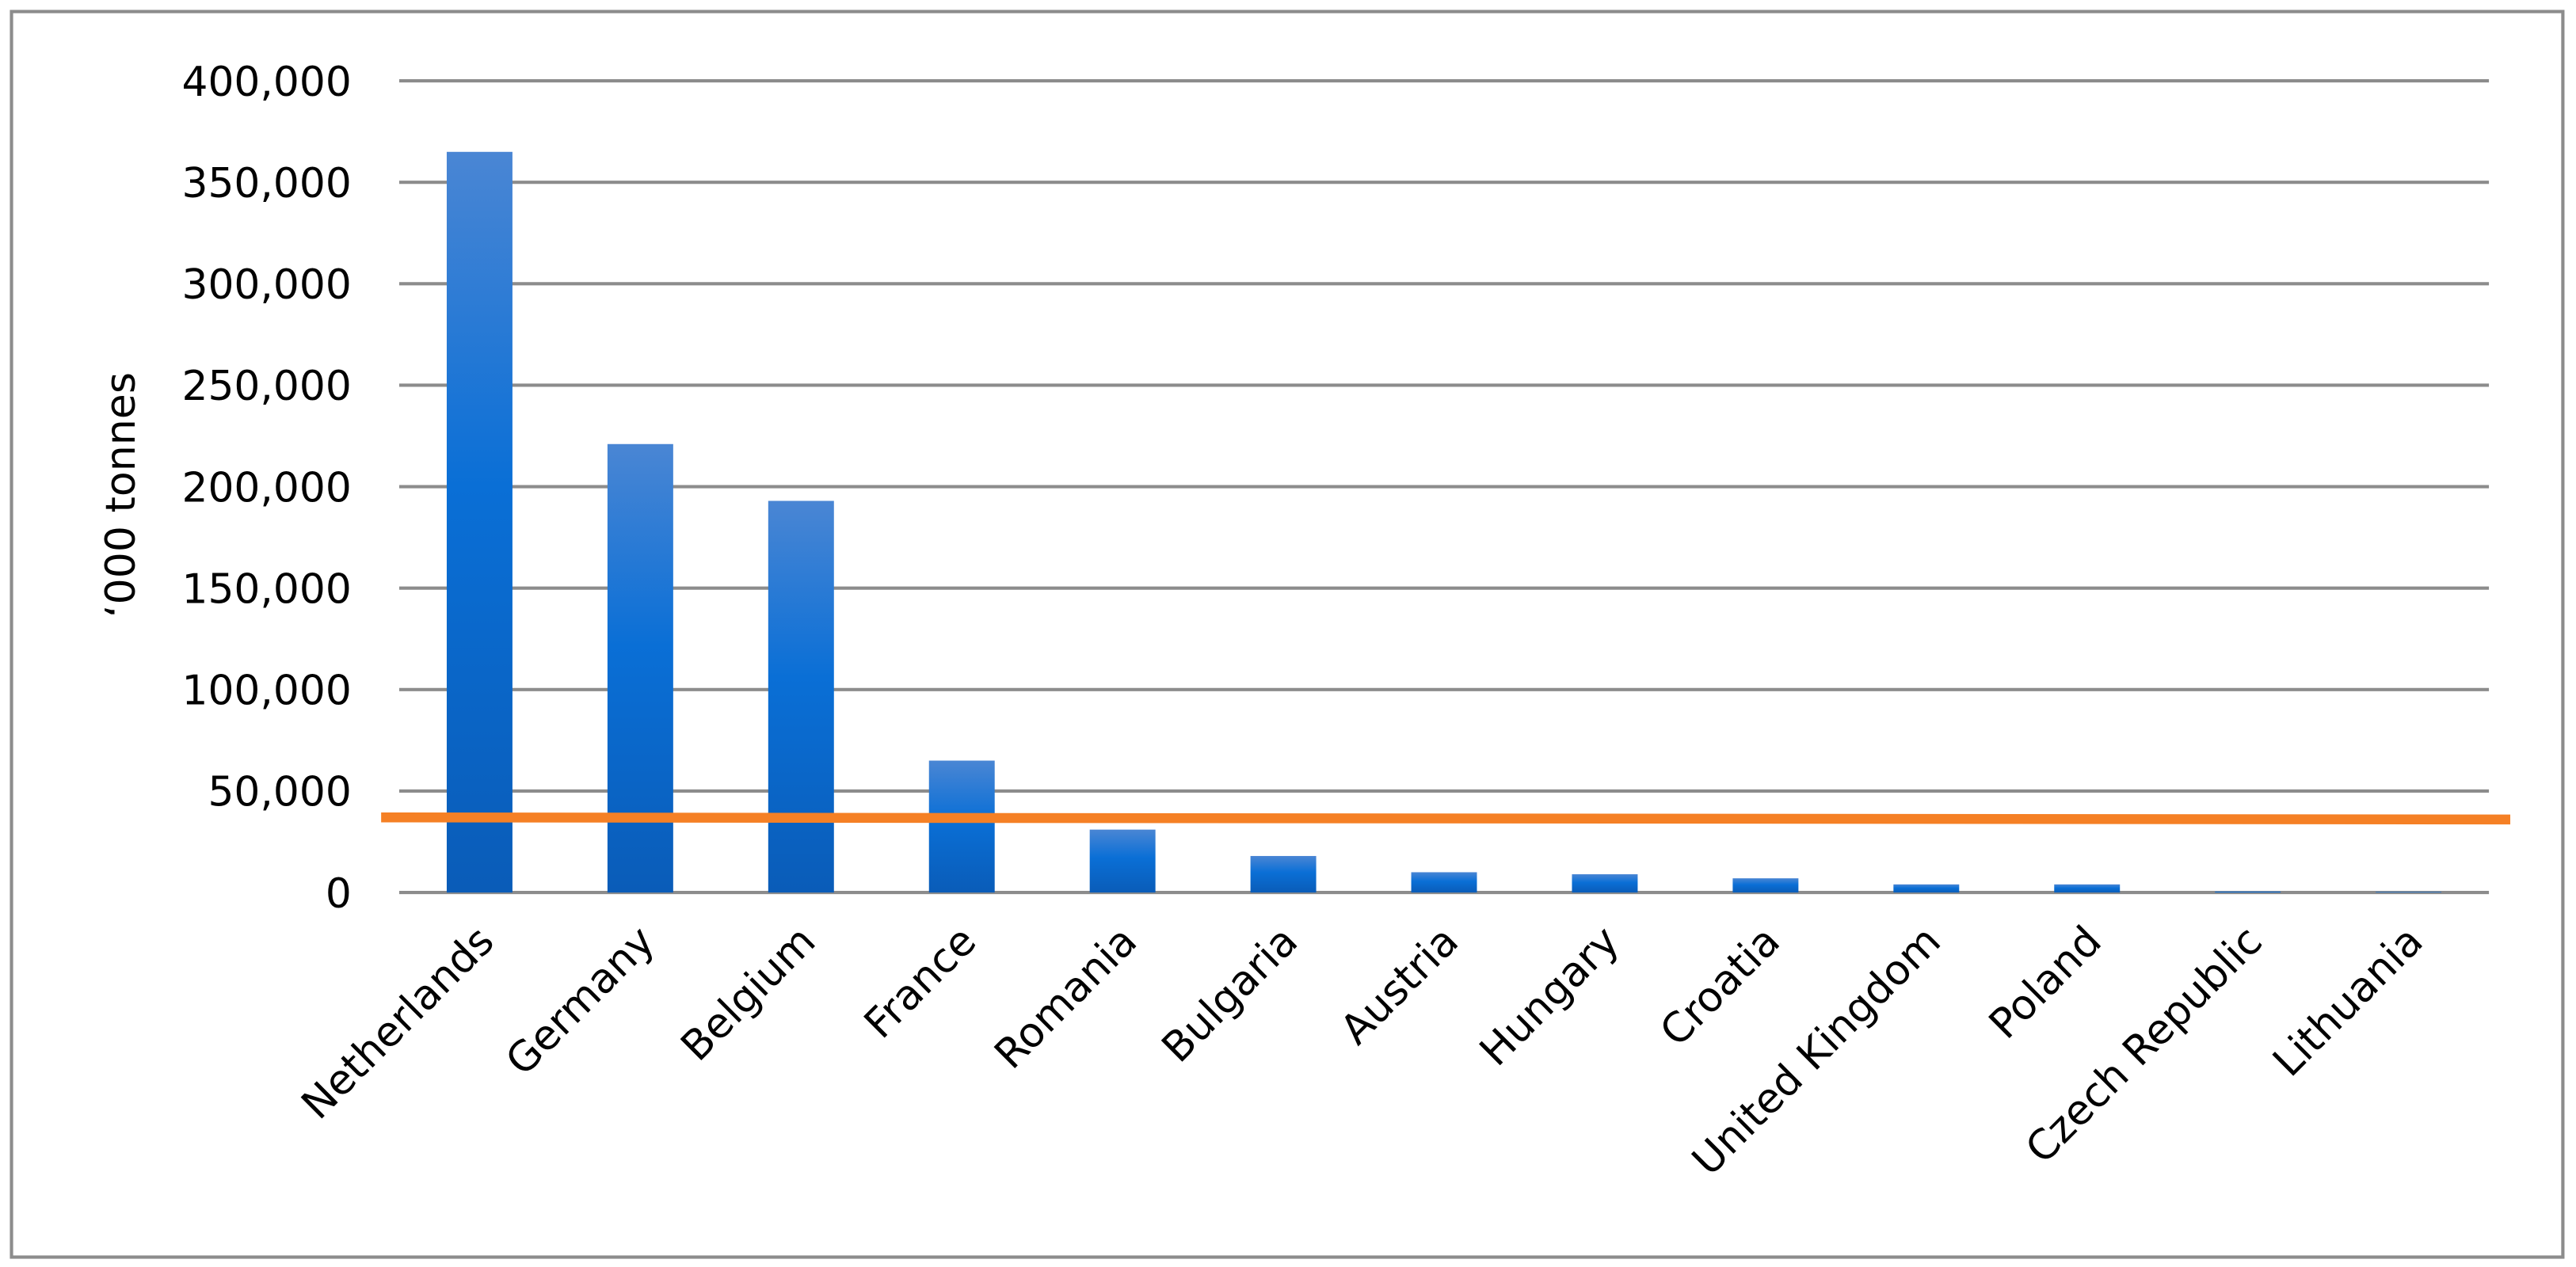  Describe the element at coordinates (266, 386) in the screenshot. I see `y-tick-label: 250,000` at that location.